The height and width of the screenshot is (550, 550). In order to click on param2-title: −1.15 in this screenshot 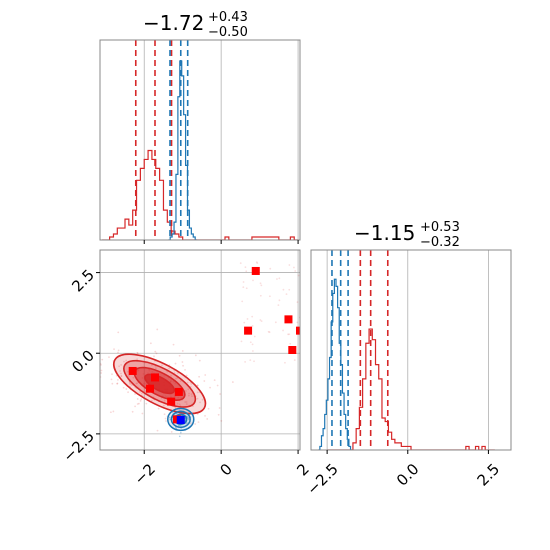, I will do `click(384, 233)`.